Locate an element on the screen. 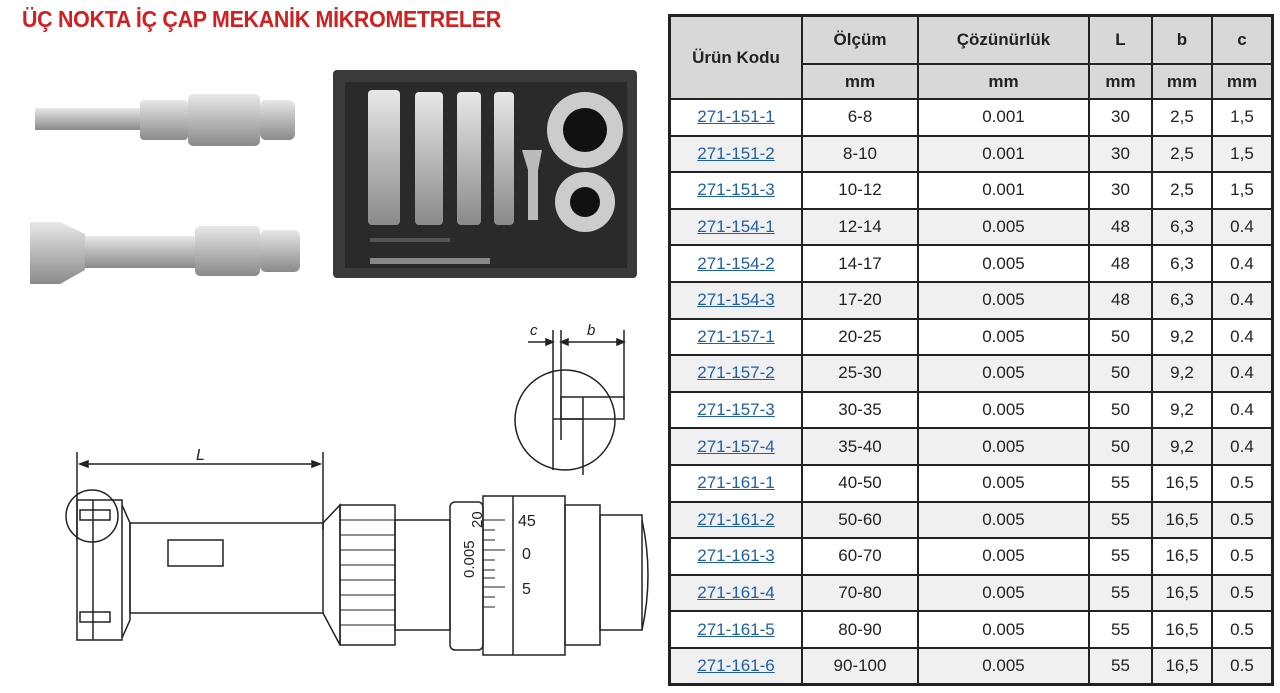 This screenshot has height=693, width=1280. thimble-label-45: 45 is located at coordinates (527, 521).